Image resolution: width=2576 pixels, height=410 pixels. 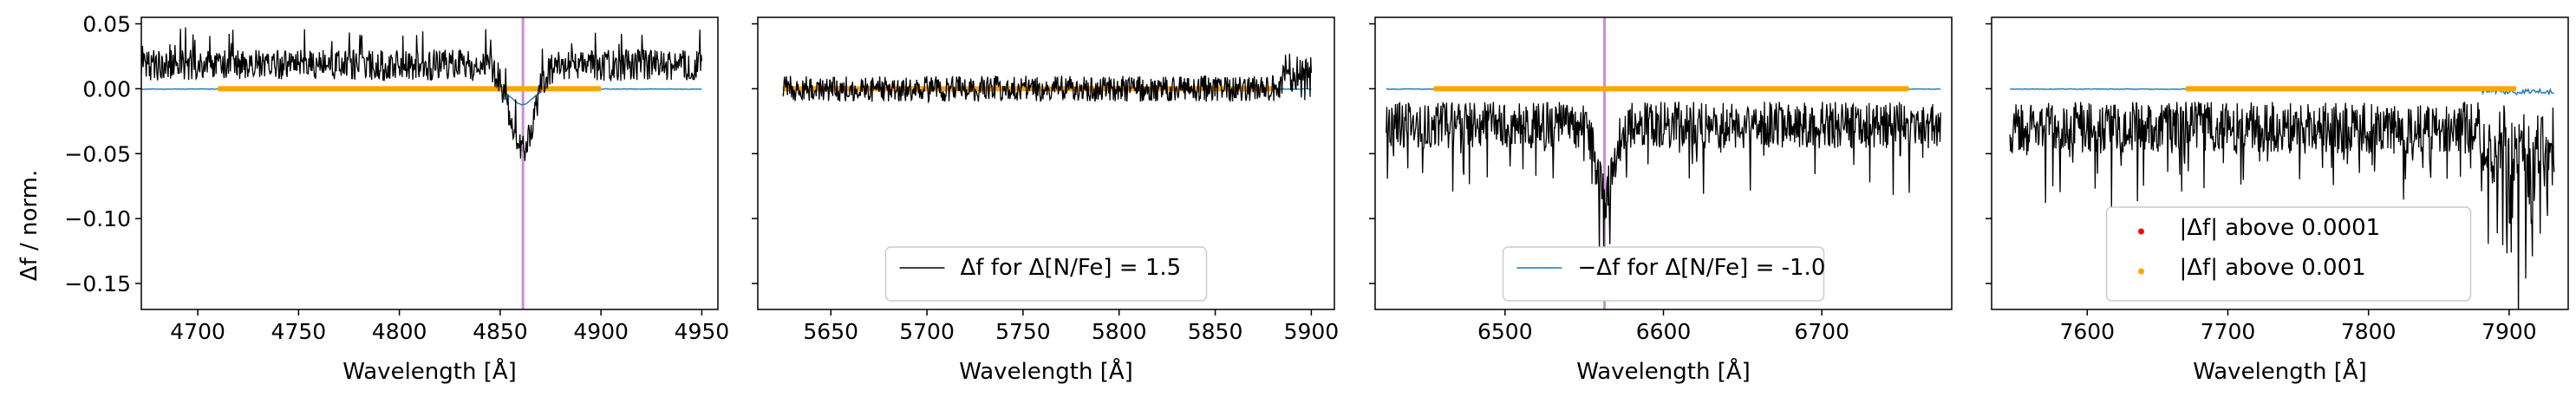 I want to click on x-tick-label: 4850, so click(x=501, y=331).